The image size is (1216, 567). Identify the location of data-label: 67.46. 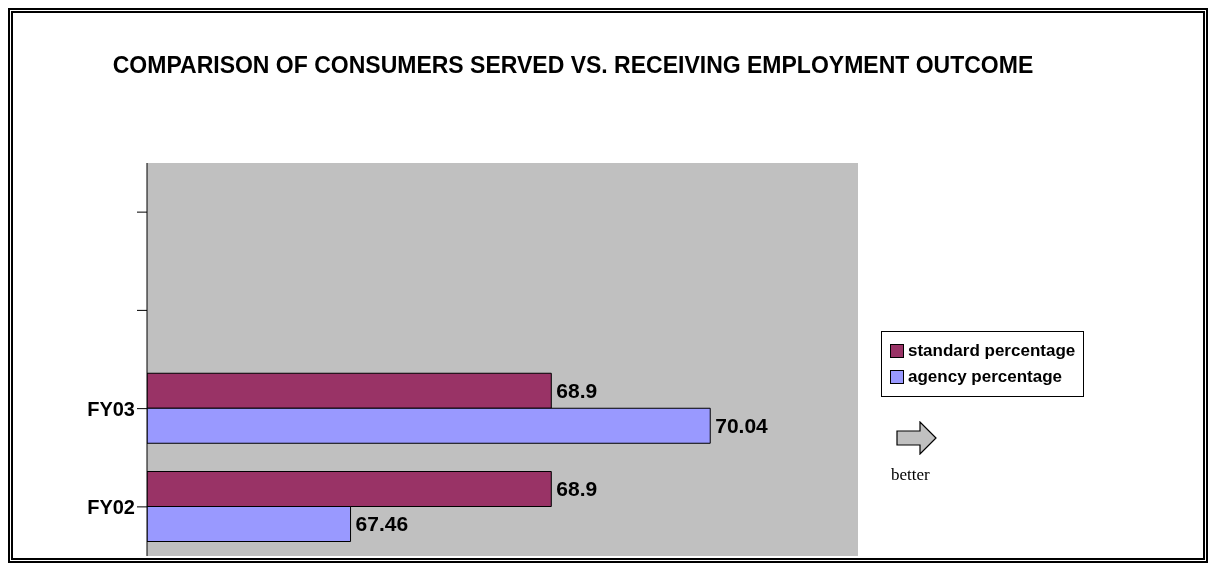
(382, 524).